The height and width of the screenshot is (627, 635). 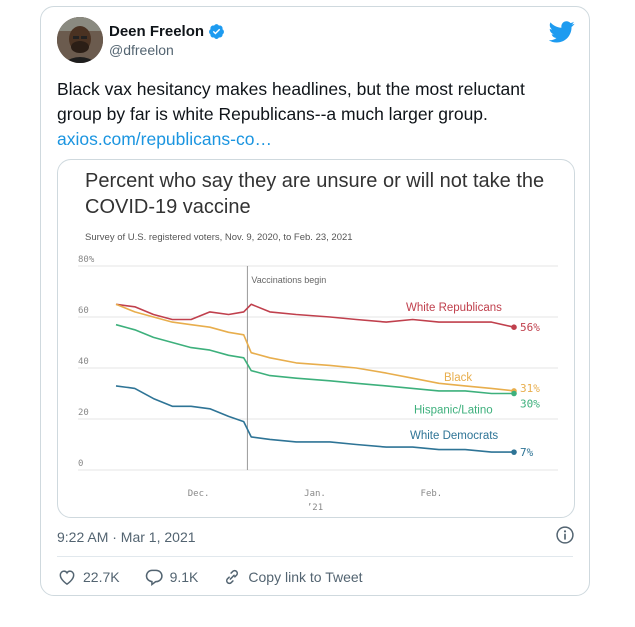 I want to click on series-end-value: 7%, so click(x=527, y=452).